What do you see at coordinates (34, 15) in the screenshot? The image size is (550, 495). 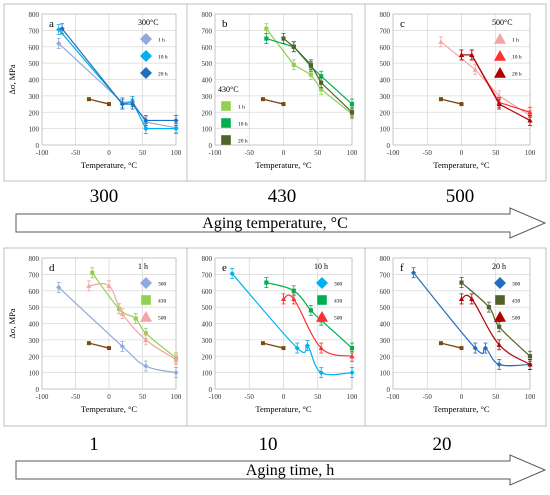 I see `y-tick-label: 800` at bounding box center [34, 15].